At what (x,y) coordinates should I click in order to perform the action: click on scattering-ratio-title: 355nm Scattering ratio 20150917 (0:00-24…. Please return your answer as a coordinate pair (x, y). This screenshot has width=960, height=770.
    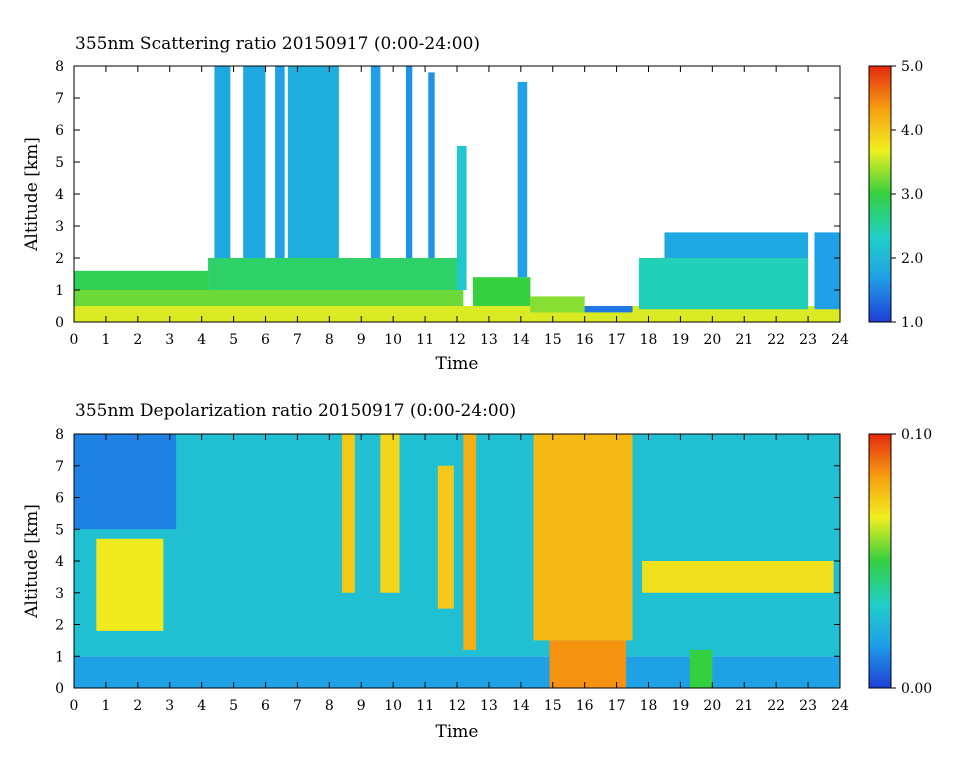
    Looking at the image, I should click on (277, 44).